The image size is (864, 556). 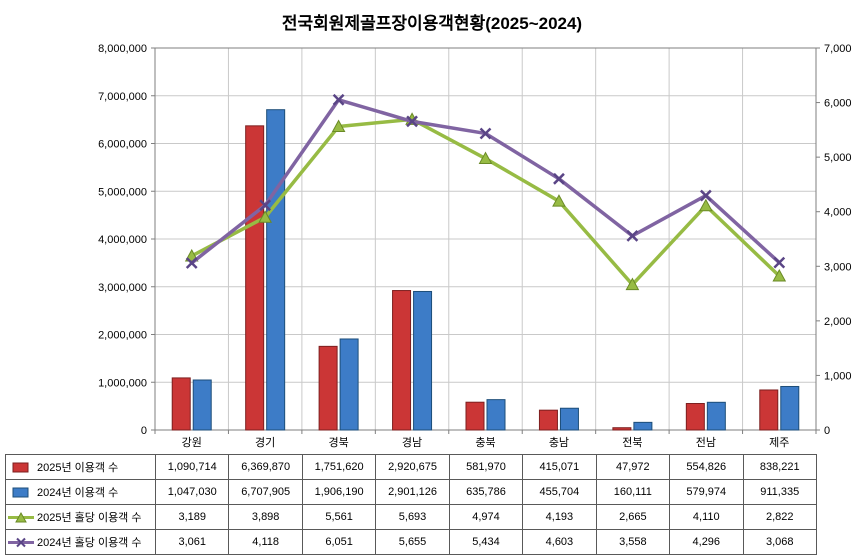 I want to click on swatch-triangle, so click(x=21, y=516).